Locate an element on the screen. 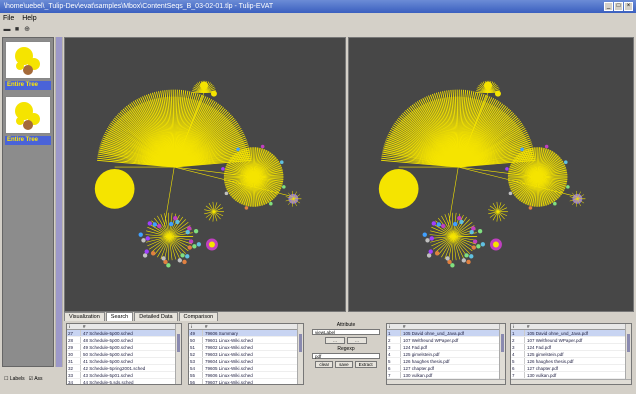 Image resolution: width=636 pixels, height=394 pixels. ass-checkbox: ☑ Ass is located at coordinates (35, 379).